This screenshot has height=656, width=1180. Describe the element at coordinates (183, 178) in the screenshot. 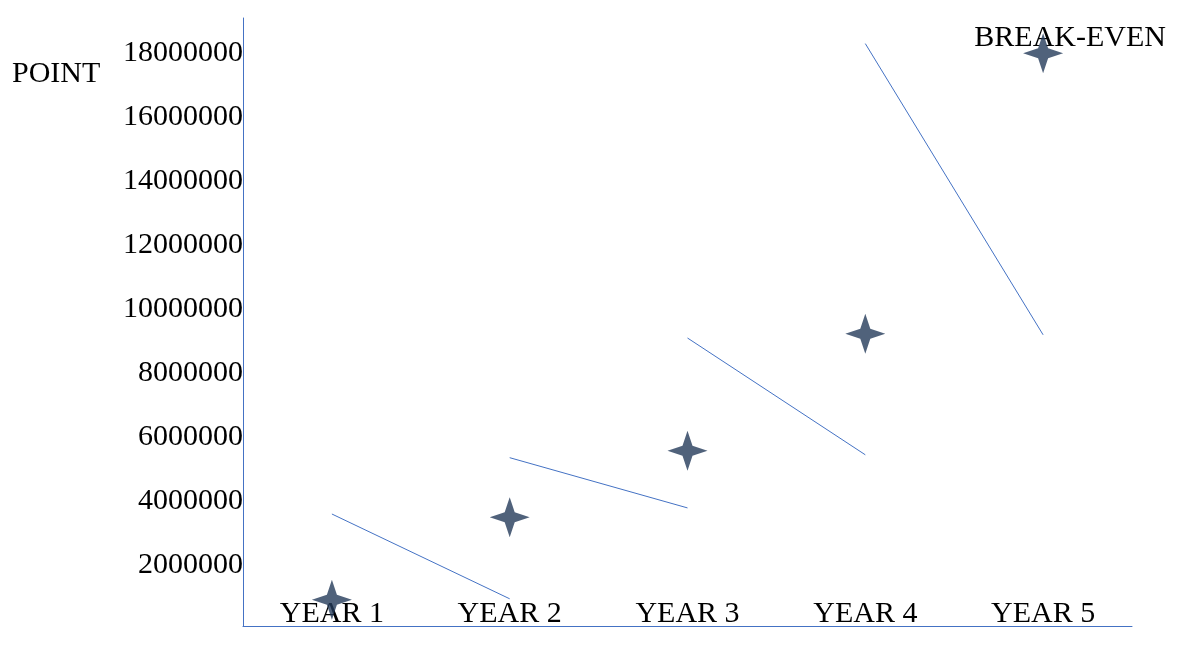

I see `y-tick-label: 14000000` at that location.